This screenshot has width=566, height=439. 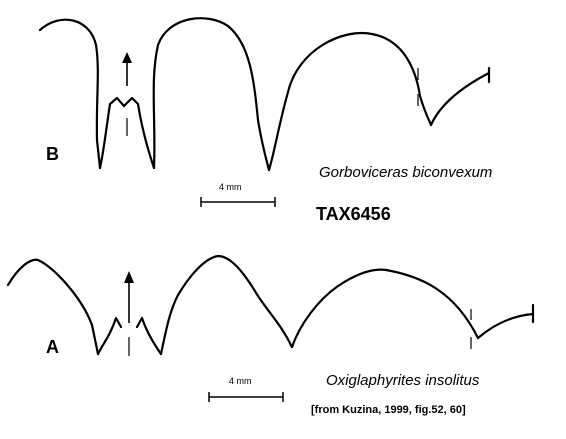 What do you see at coordinates (388, 410) in the screenshot?
I see `citation-text: [from Kuzina, 1999, fig.52, 60]` at bounding box center [388, 410].